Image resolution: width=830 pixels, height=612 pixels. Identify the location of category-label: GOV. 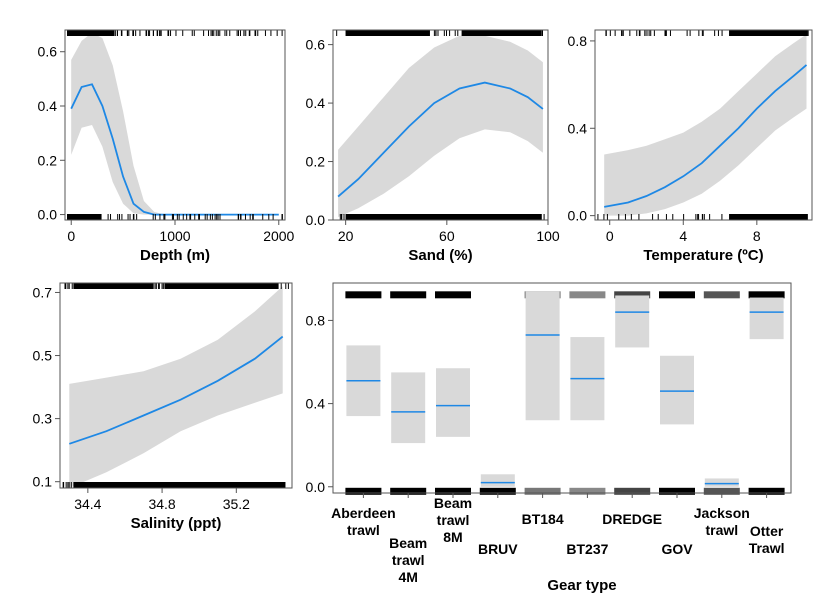
(677, 549).